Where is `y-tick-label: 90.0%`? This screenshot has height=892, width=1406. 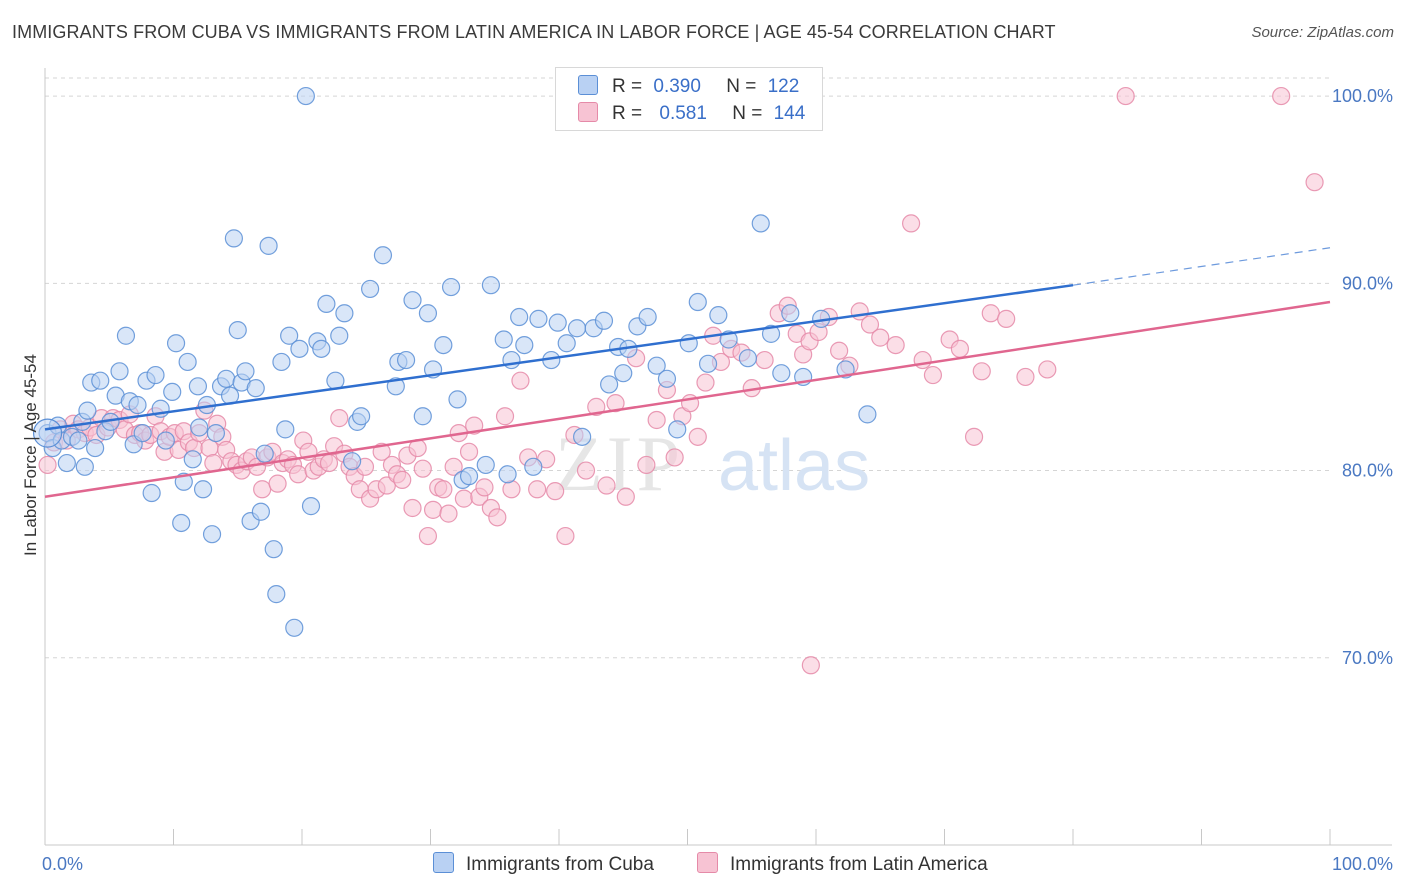 y-tick-label: 90.0% is located at coordinates (1367, 283).